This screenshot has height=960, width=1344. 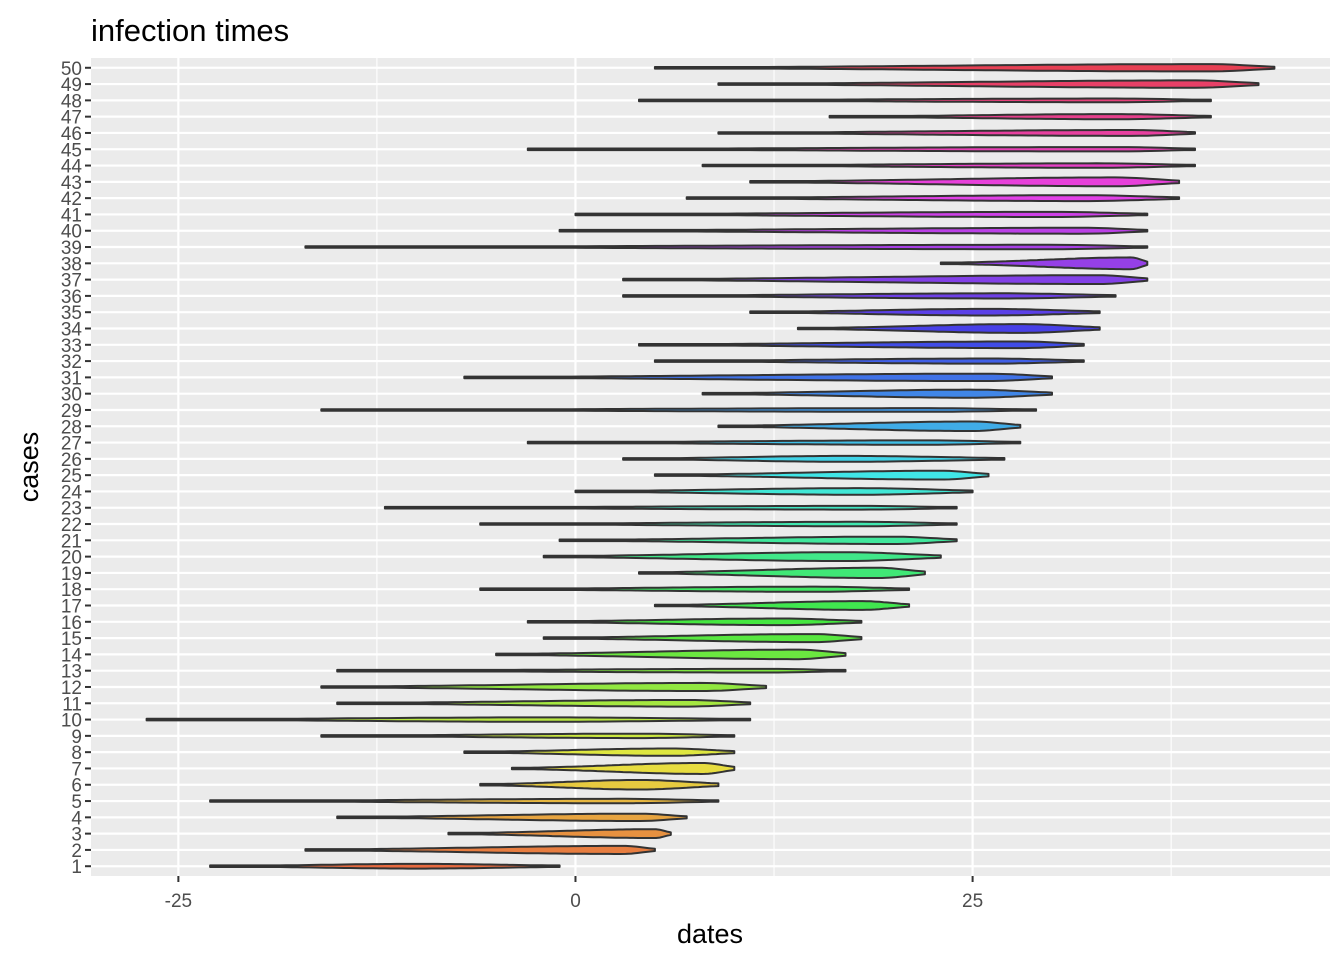 I want to click on y-tick-label: 19, so click(x=71, y=574).